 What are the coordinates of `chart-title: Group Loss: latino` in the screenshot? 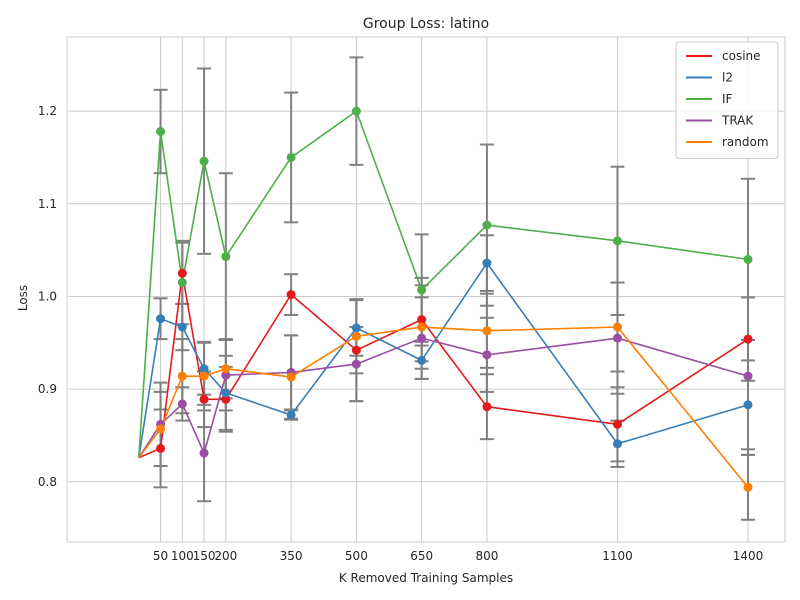 It's located at (426, 24).